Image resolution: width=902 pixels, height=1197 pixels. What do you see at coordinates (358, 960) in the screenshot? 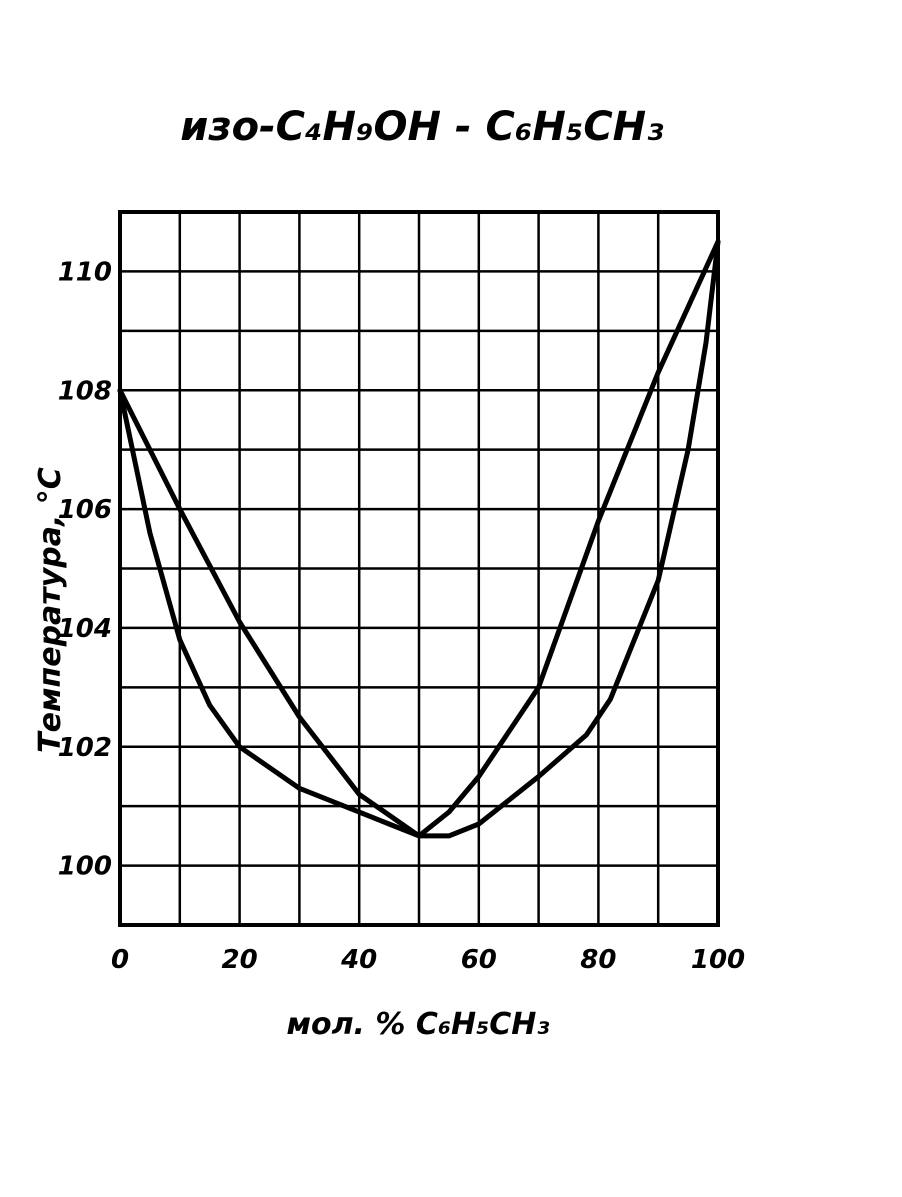
I see `x-tick-label: 40` at bounding box center [358, 960].